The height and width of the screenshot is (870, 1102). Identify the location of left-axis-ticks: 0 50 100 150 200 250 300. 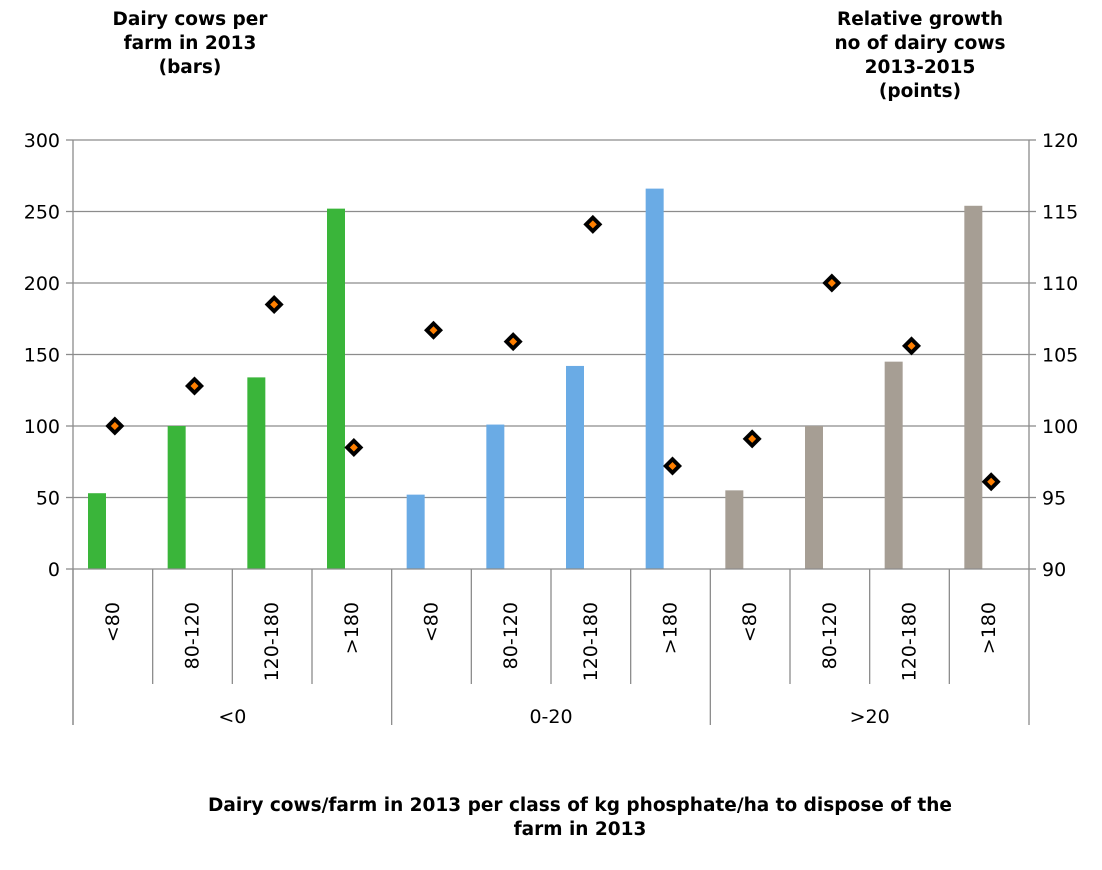
(42, 355).